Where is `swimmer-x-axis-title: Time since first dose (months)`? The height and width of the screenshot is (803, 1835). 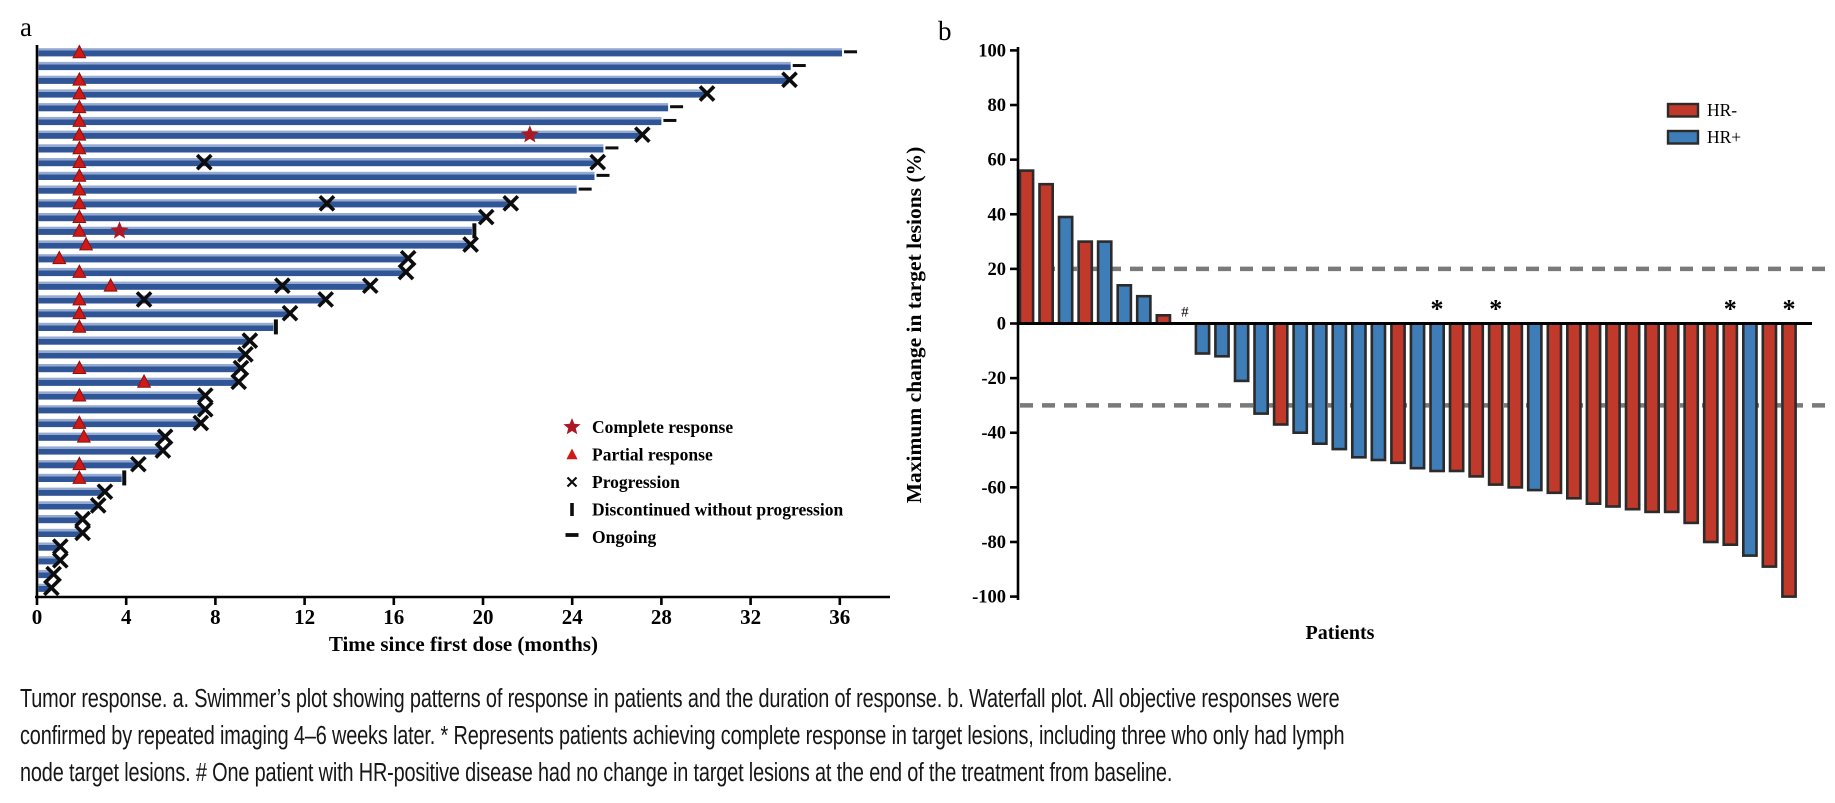
swimmer-x-axis-title: Time since first dose (months) is located at coordinates (463, 644).